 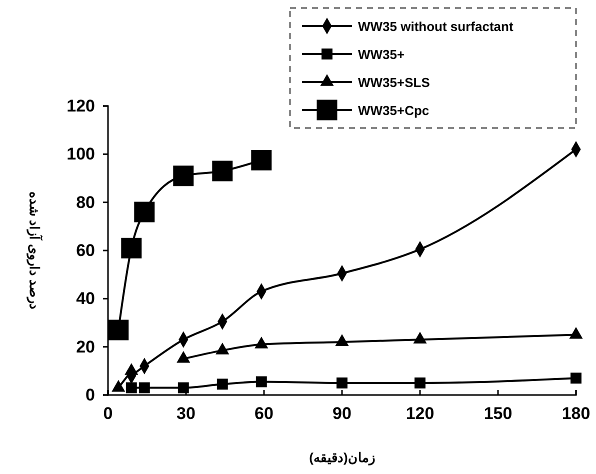 I want to click on y-tick-label: 20, so click(x=85, y=346).